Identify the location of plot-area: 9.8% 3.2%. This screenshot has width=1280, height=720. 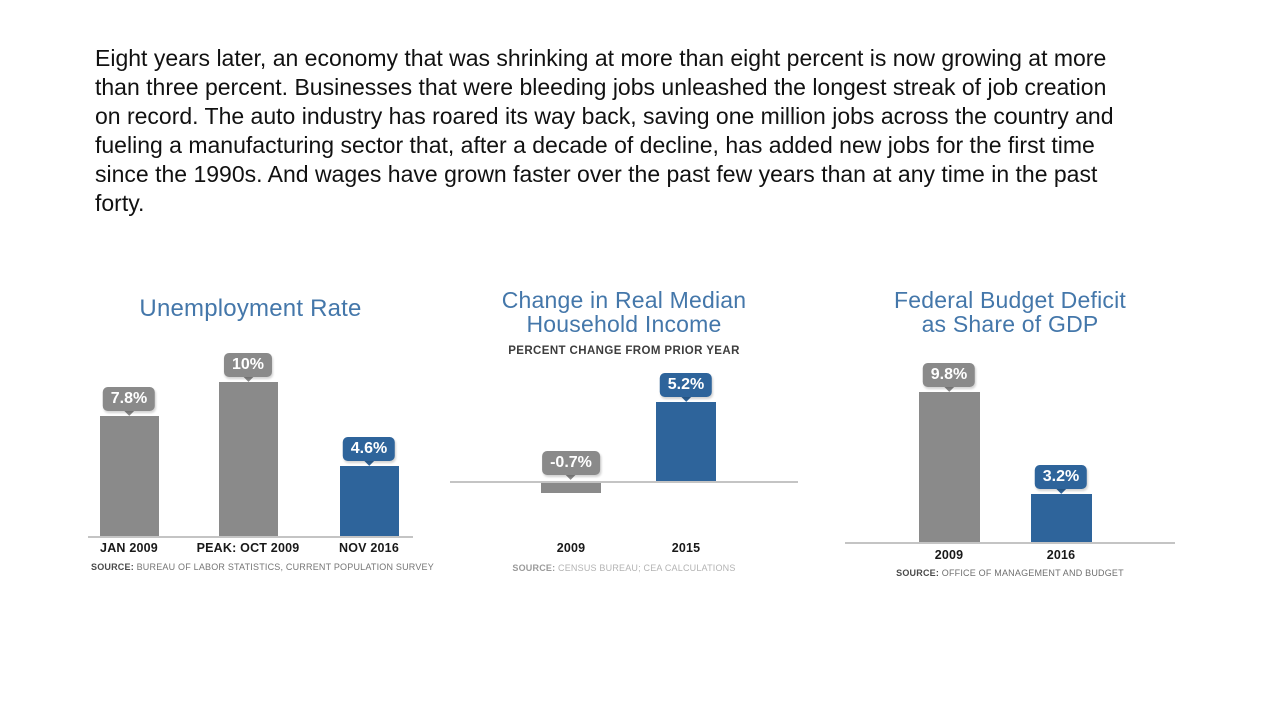
(1010, 447).